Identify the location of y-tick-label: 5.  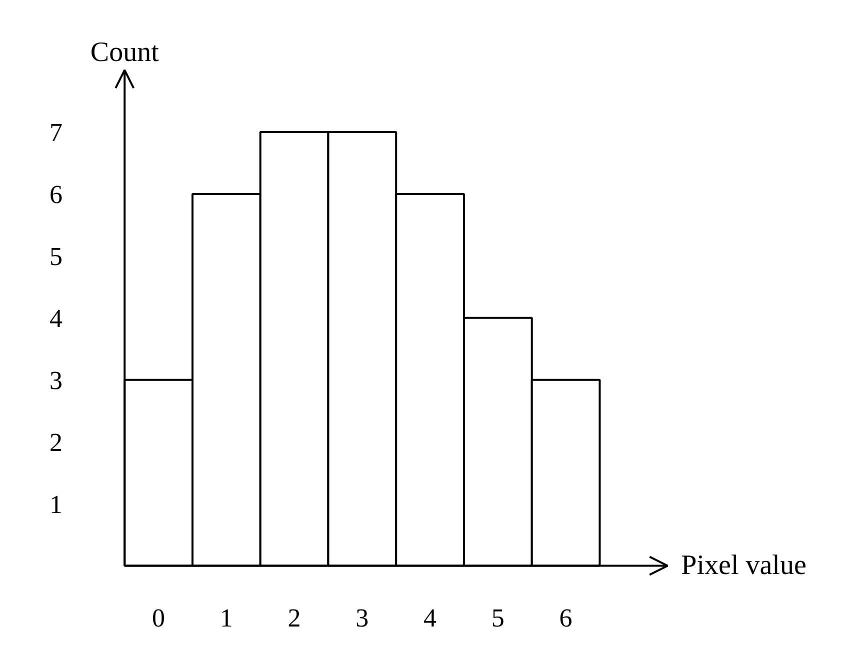
(56, 256).